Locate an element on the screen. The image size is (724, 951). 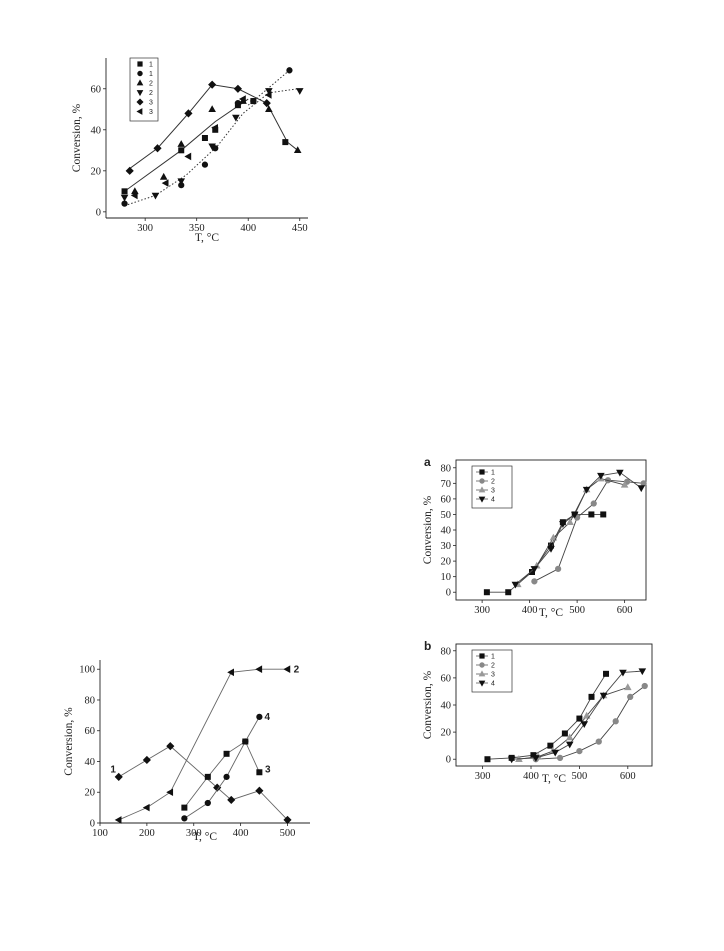
panel-label: a is located at coordinates (427, 462).